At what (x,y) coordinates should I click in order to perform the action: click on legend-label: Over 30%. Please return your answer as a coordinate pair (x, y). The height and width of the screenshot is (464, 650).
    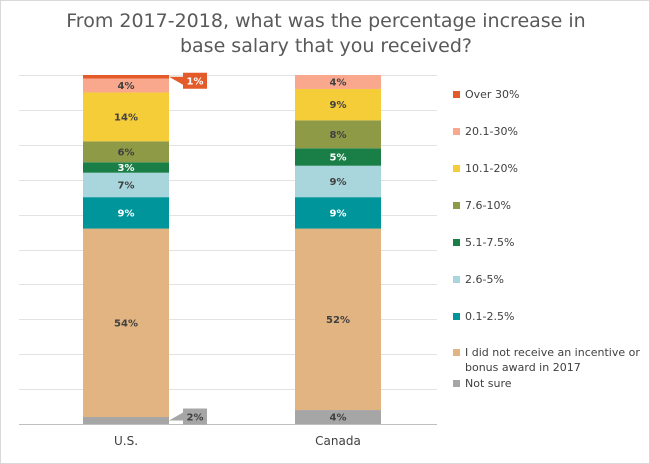
    Looking at the image, I should click on (492, 94).